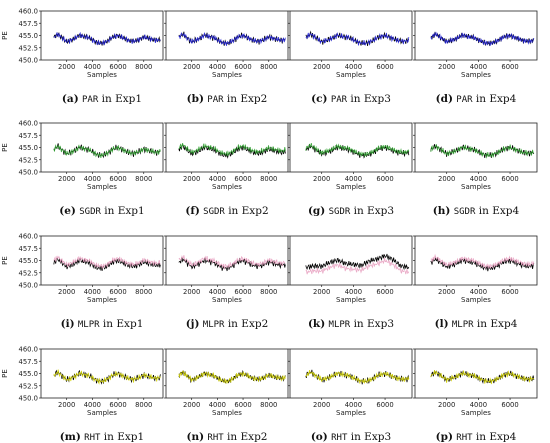 Image resolution: width=550 pixels, height=443 pixels. I want to click on caption-exp: in Exp2, so click(247, 437).